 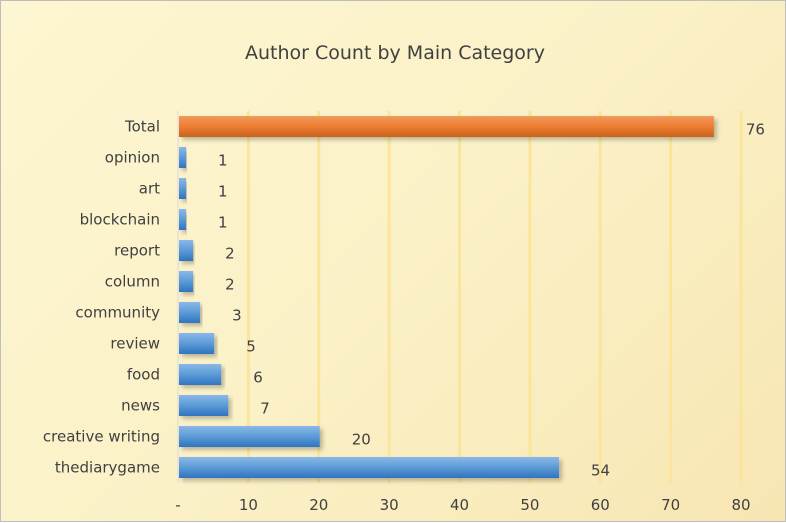 What do you see at coordinates (740, 505) in the screenshot?
I see `x-tick-label: 80` at bounding box center [740, 505].